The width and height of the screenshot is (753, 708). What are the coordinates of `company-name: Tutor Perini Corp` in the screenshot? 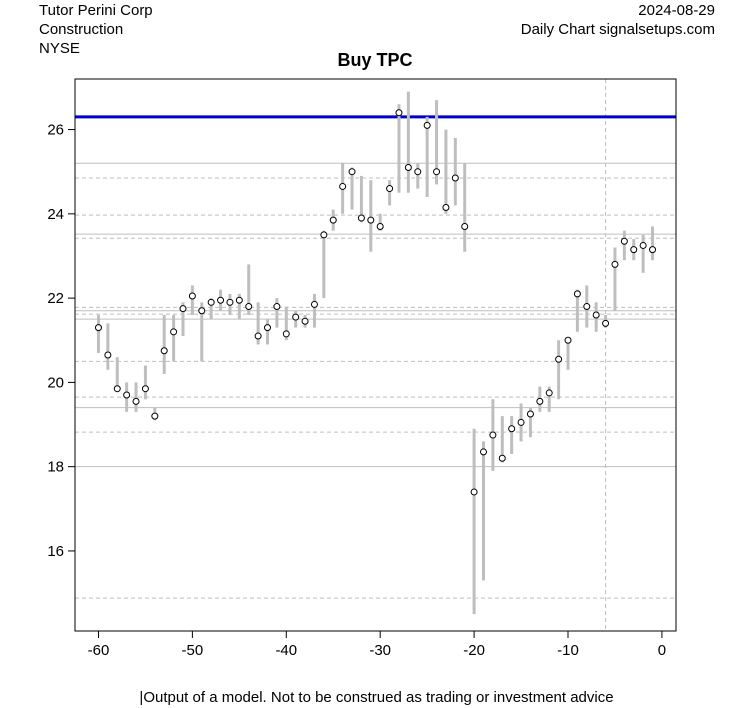 It's located at (96, 10).